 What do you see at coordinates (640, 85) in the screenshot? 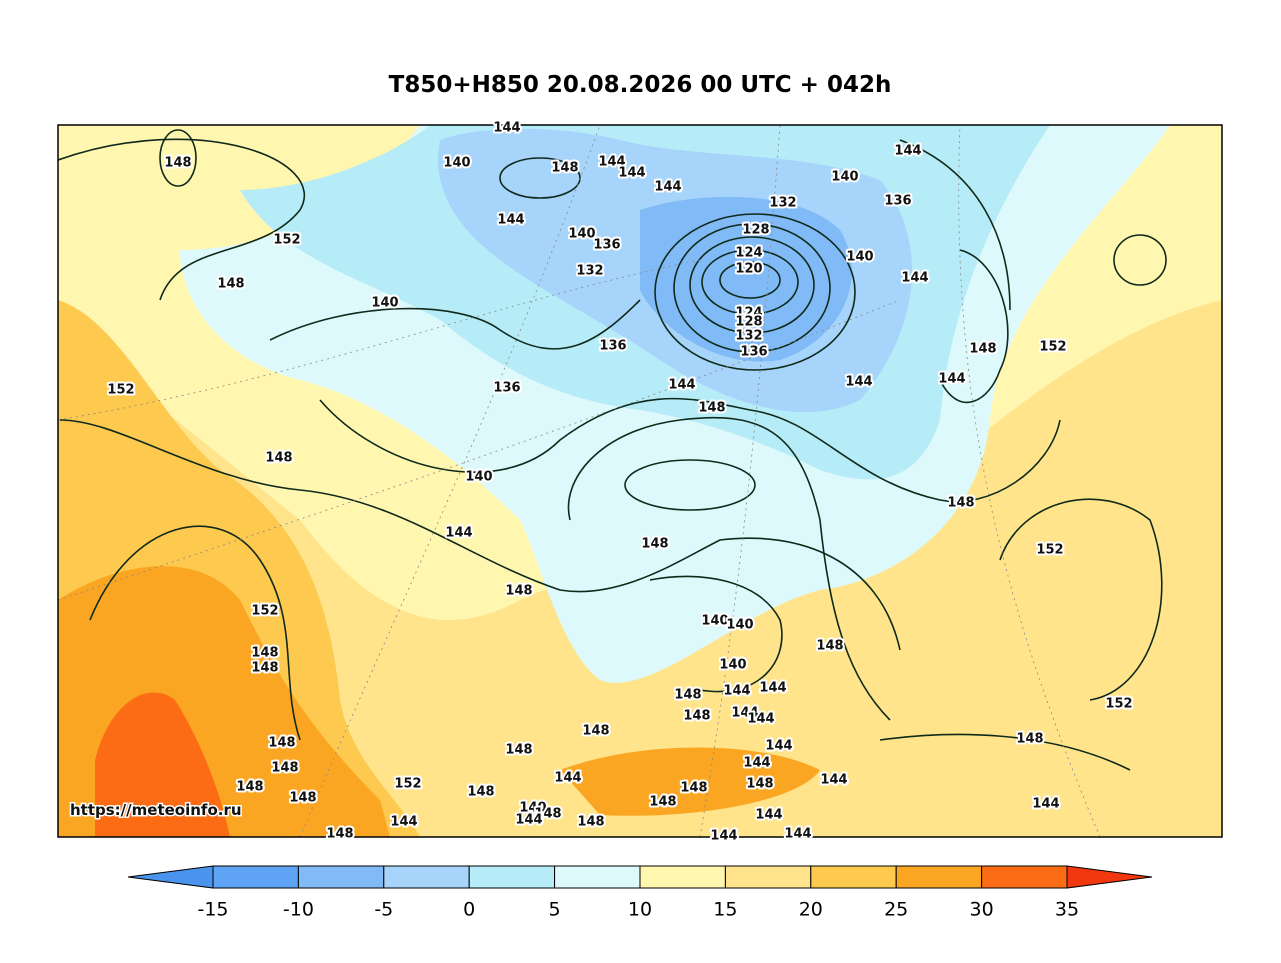
I see `map-title: T850+H850 20.08.2026 00 UTC + 042h` at bounding box center [640, 85].